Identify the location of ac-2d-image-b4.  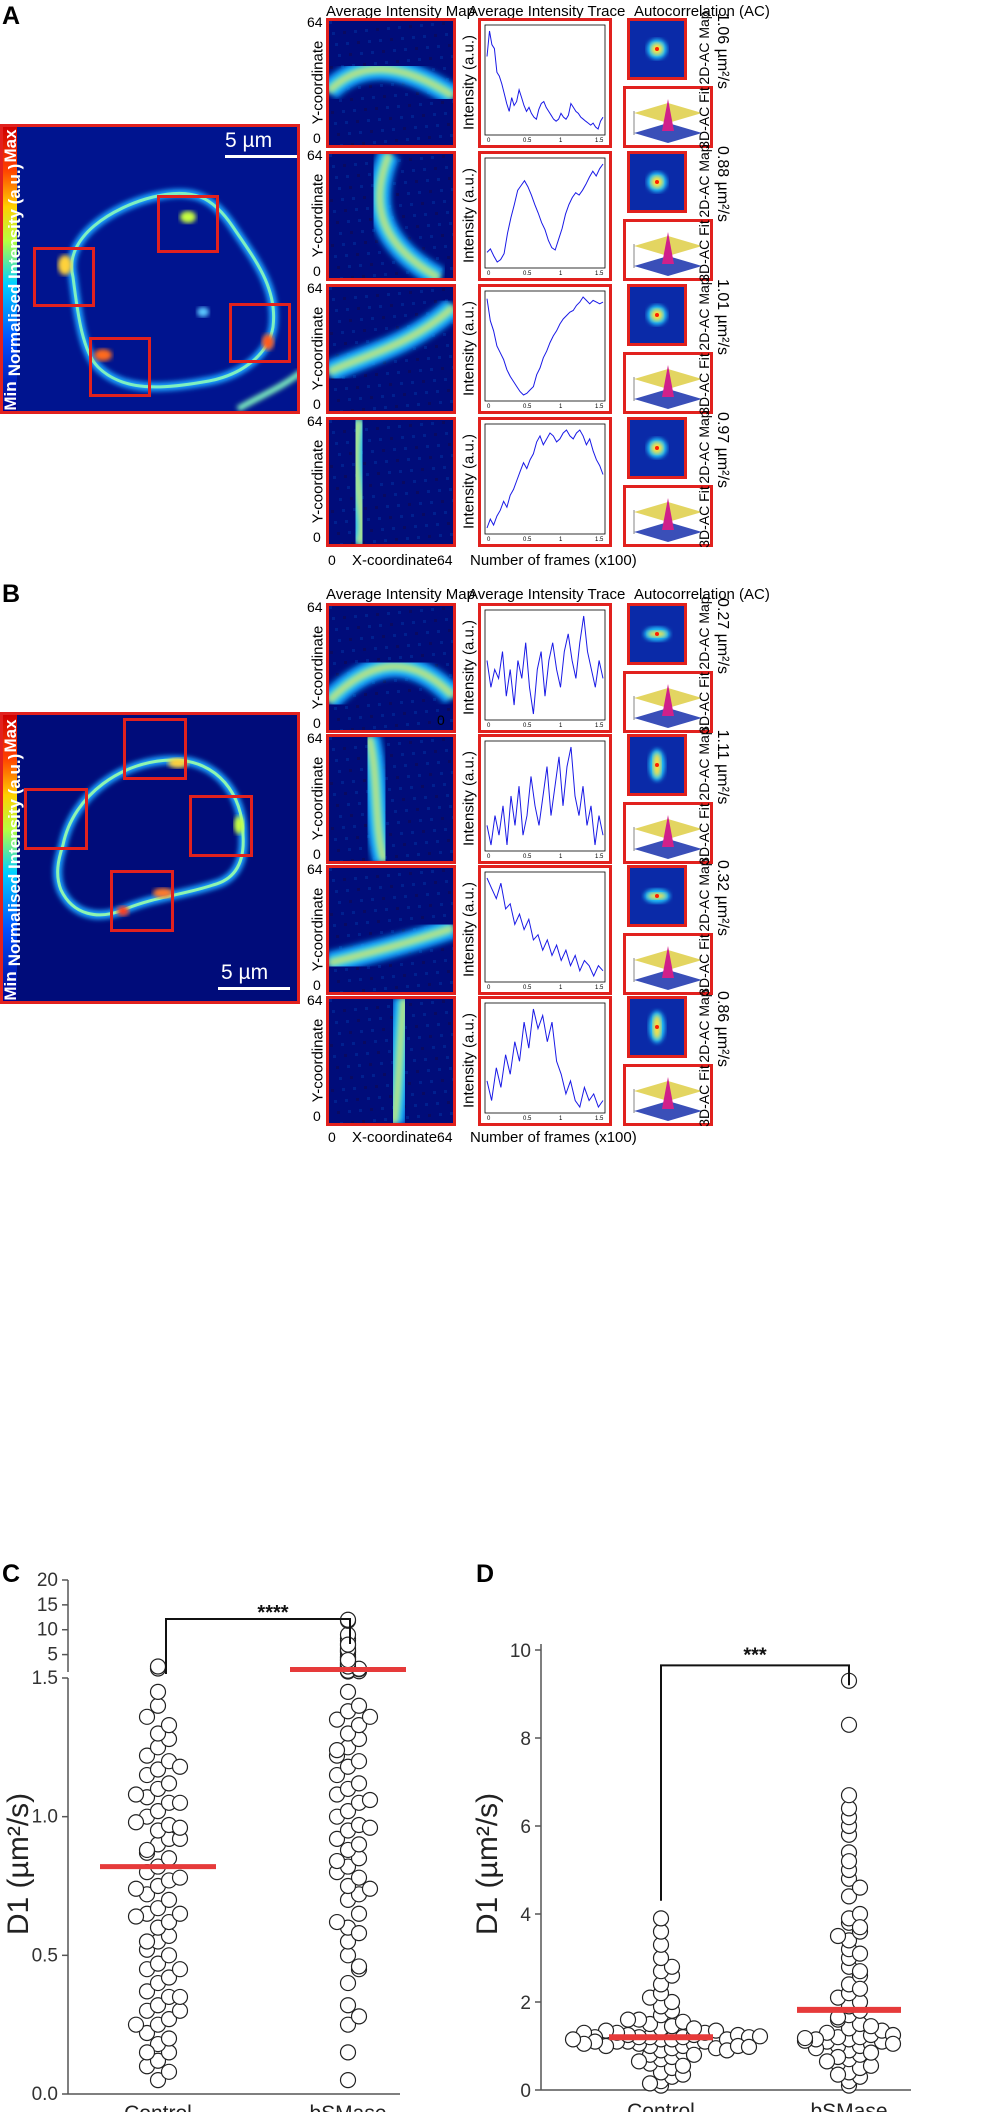
(657, 1027).